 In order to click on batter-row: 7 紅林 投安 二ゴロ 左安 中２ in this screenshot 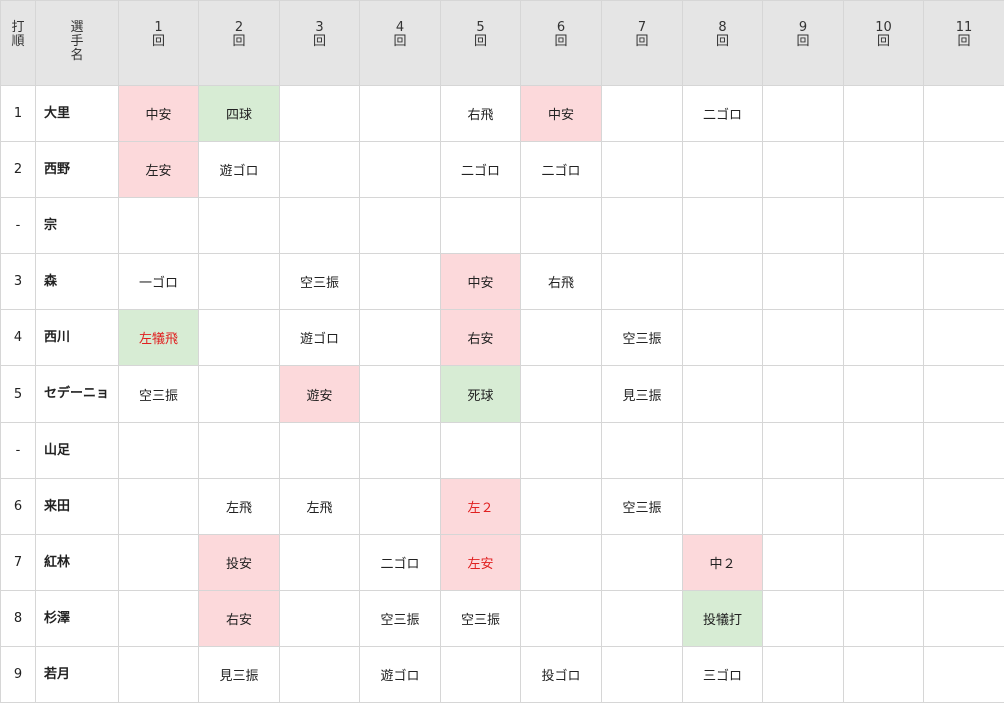, I will do `click(502, 562)`.